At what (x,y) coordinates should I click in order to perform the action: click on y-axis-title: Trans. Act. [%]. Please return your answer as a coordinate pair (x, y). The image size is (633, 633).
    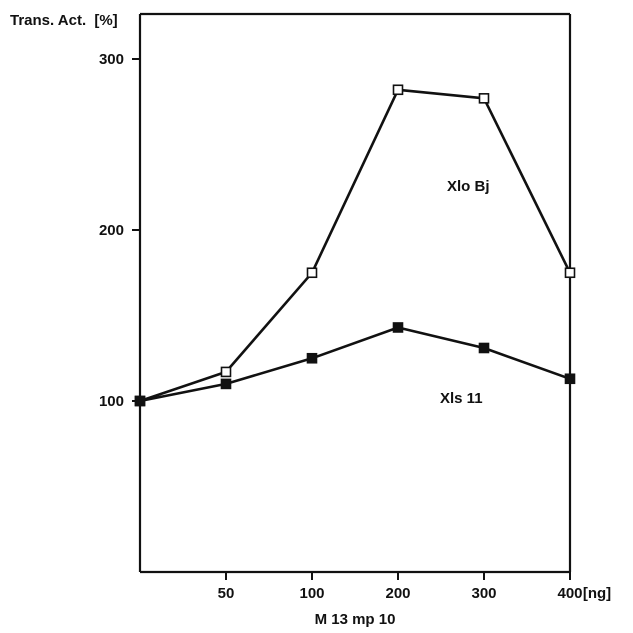
    Looking at the image, I should click on (64, 20).